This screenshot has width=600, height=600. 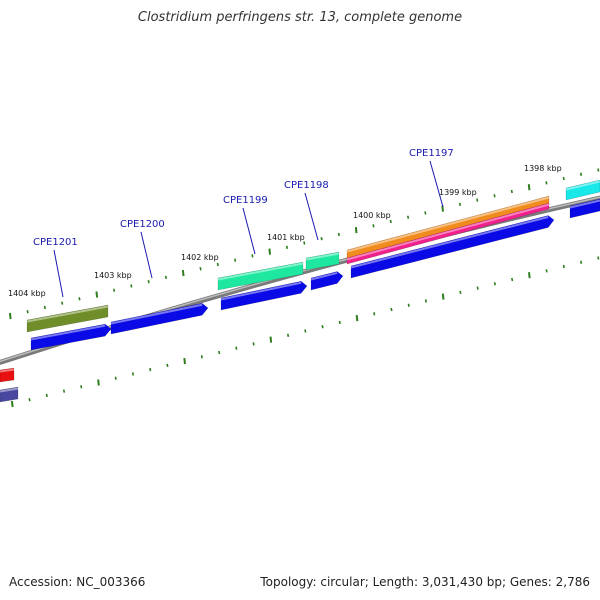 What do you see at coordinates (261, 291) in the screenshot?
I see `cds-cpe1199-highlight` at bounding box center [261, 291].